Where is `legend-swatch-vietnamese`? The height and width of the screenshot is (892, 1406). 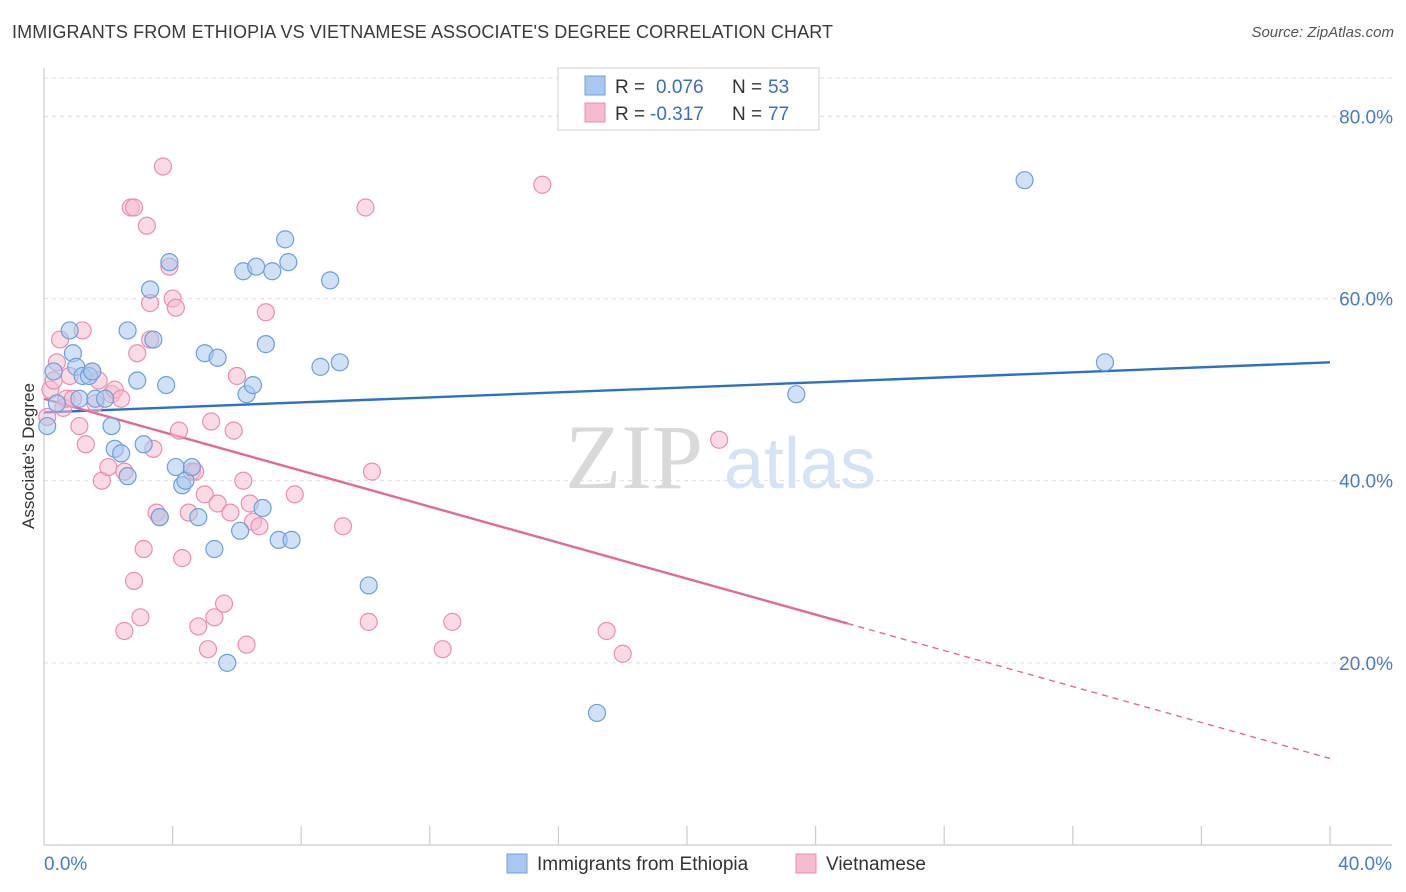 legend-swatch-vietnamese is located at coordinates (595, 112).